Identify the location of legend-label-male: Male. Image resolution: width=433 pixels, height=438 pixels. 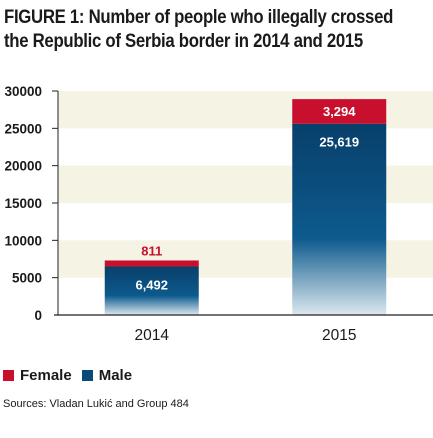
(115, 375).